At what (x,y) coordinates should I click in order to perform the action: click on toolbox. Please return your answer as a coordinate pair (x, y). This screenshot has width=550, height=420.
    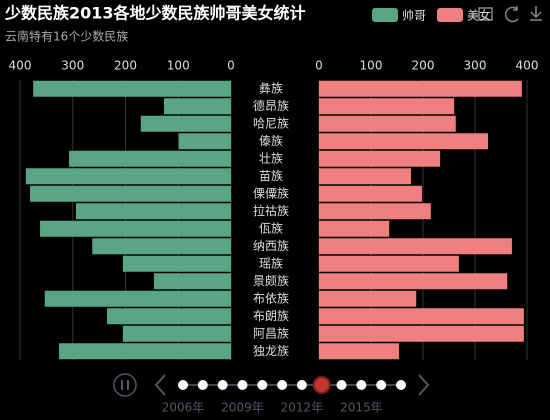
    Looking at the image, I should click on (510, 14).